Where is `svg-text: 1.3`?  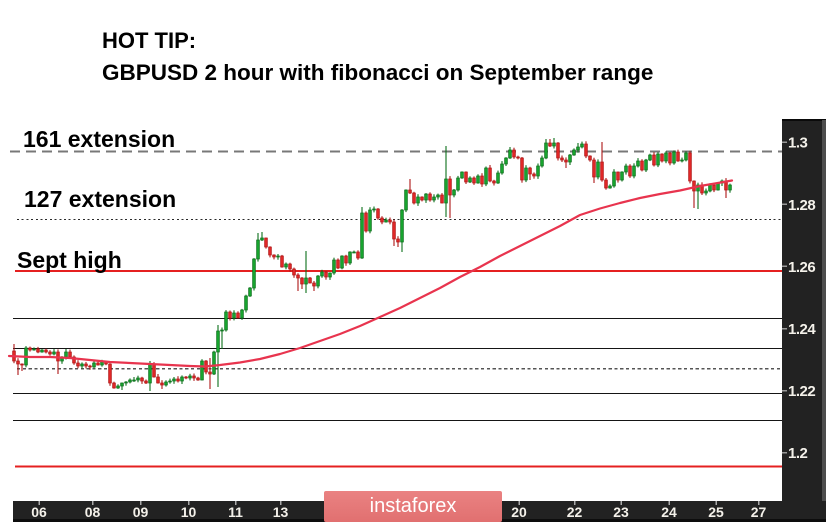 svg-text: 1.3 is located at coordinates (798, 143).